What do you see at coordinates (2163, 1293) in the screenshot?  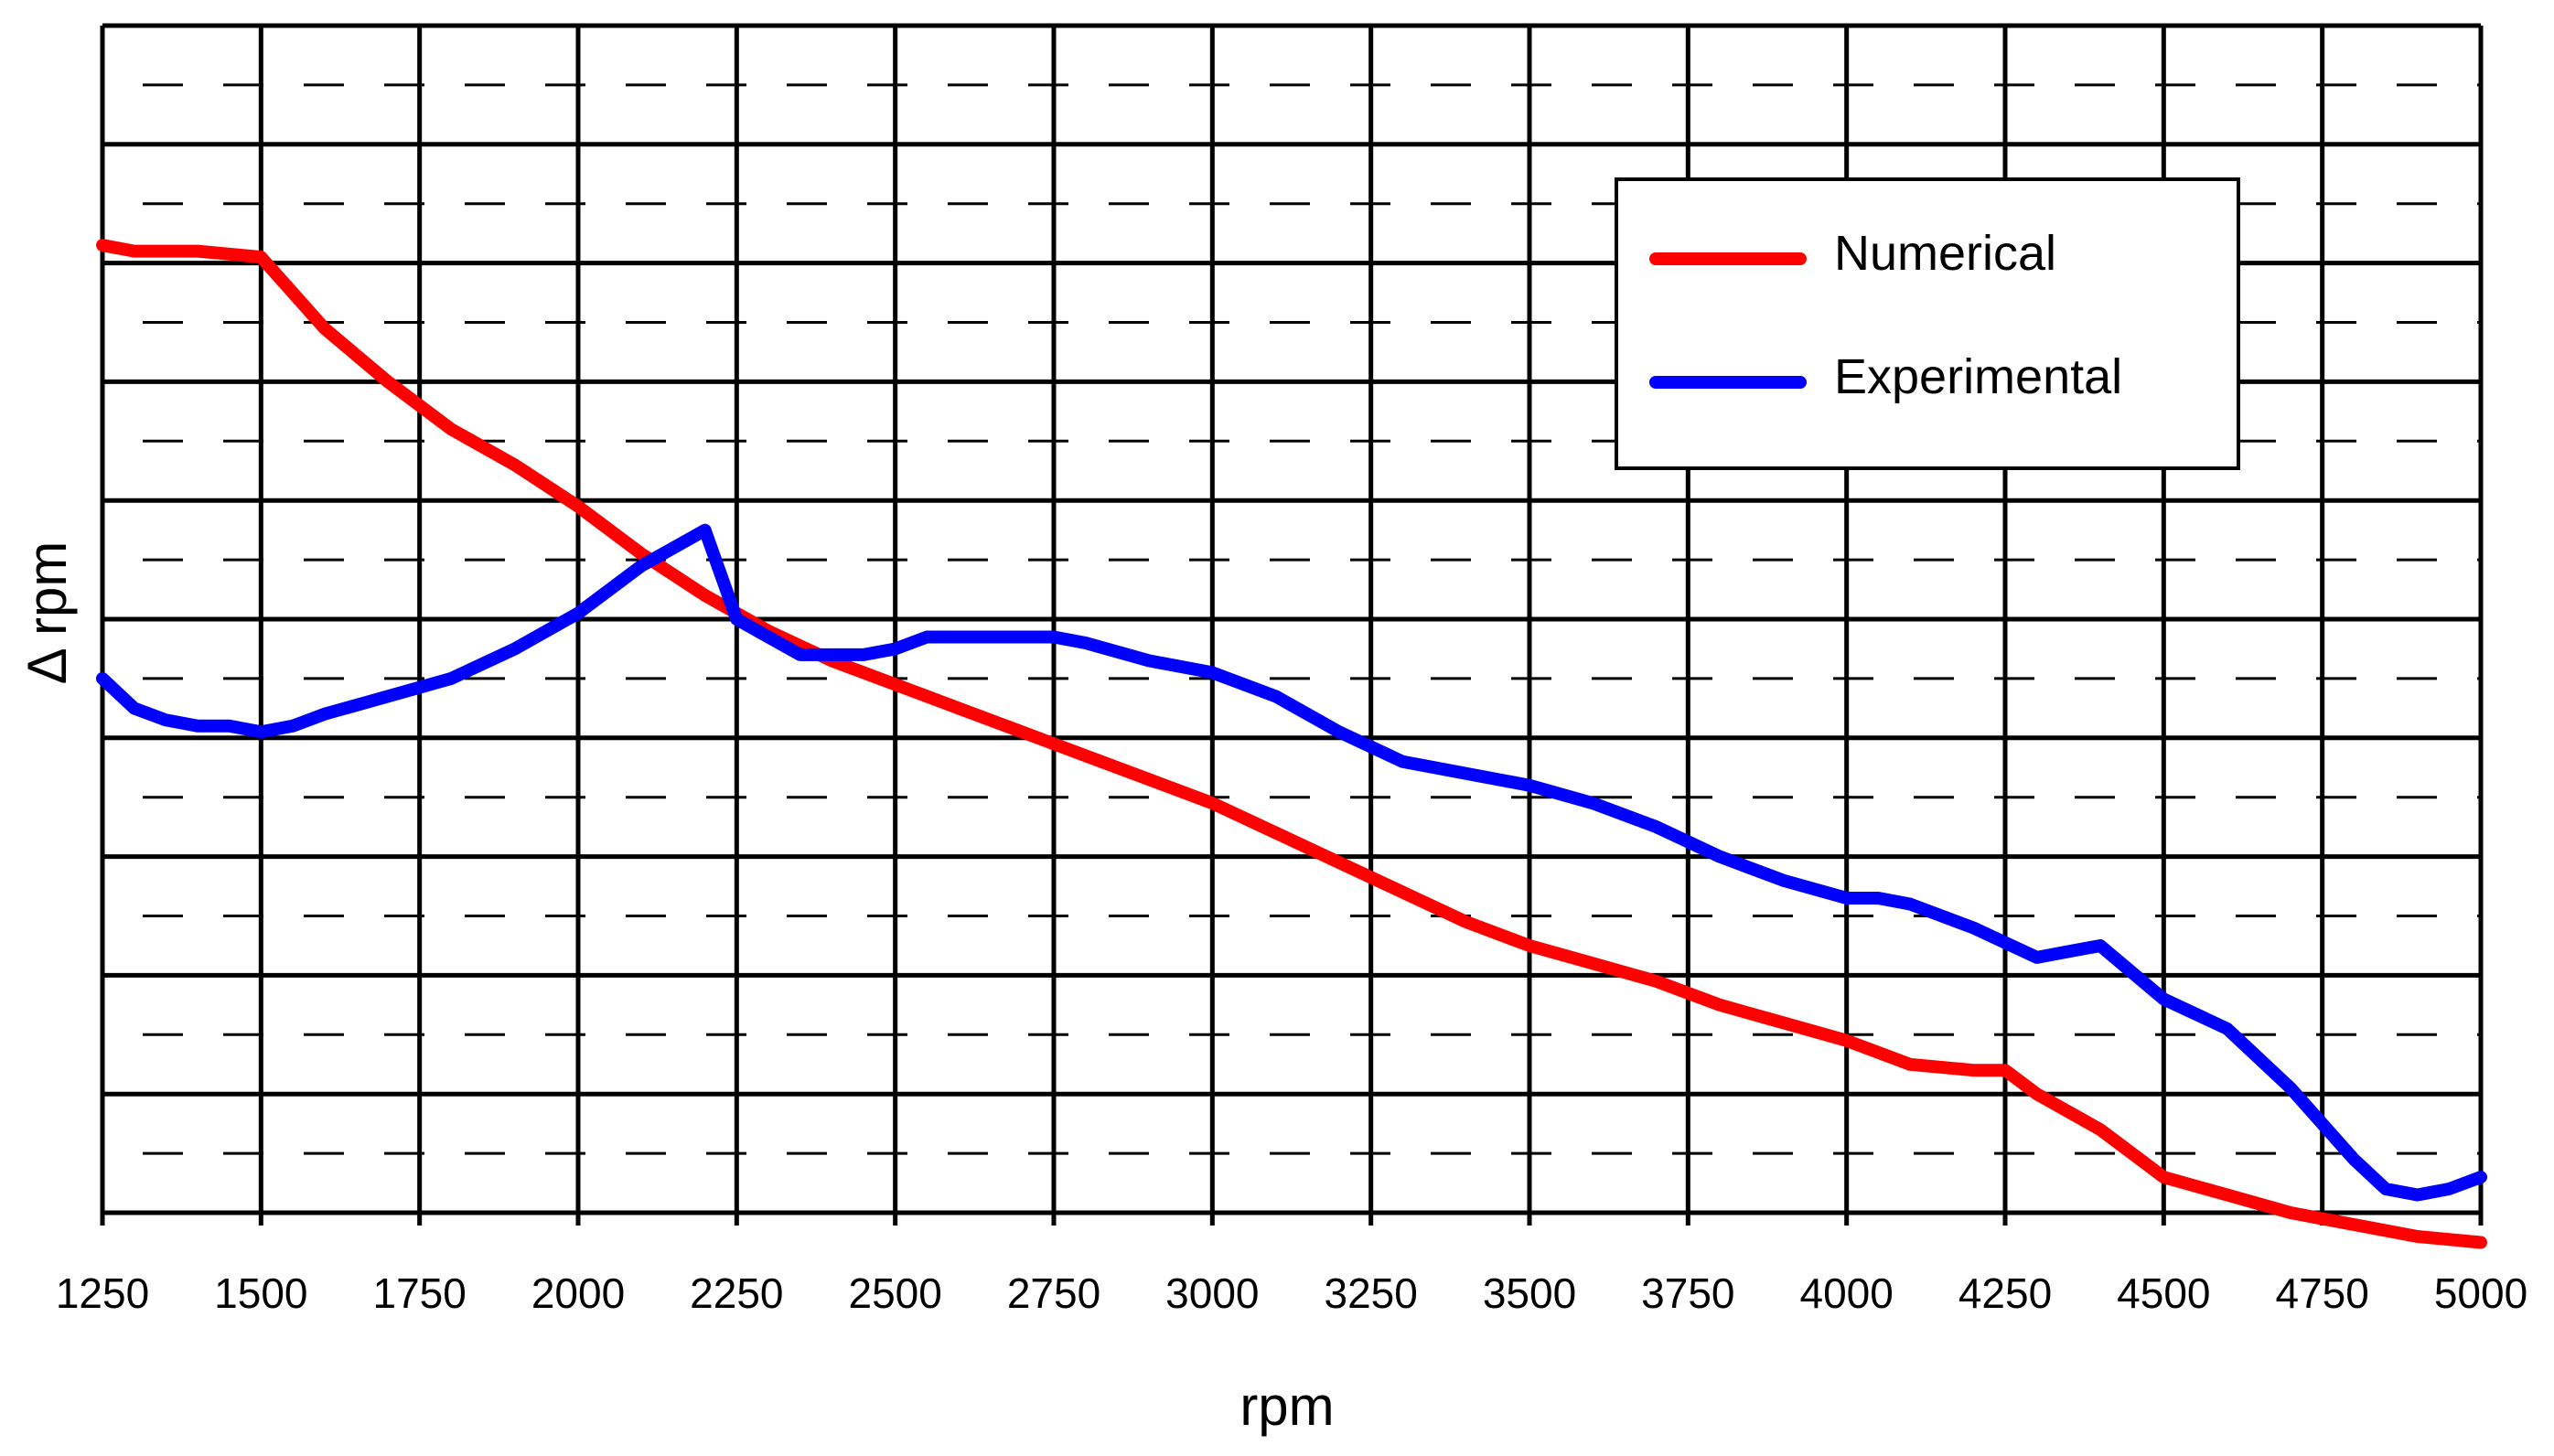 I see `x-tick-label: 4500` at bounding box center [2163, 1293].